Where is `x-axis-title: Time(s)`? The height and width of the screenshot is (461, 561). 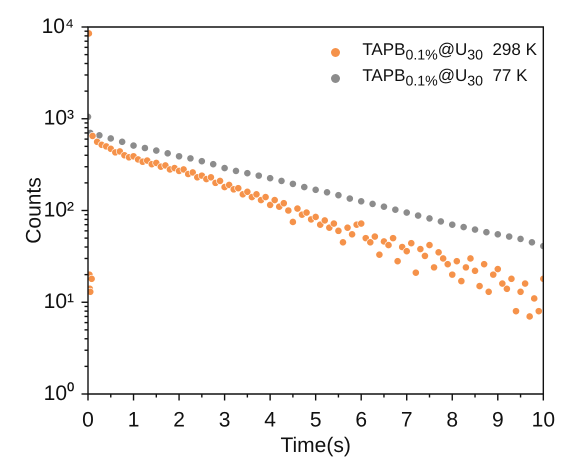 x-axis-title: Time(s) is located at coordinates (315, 446).